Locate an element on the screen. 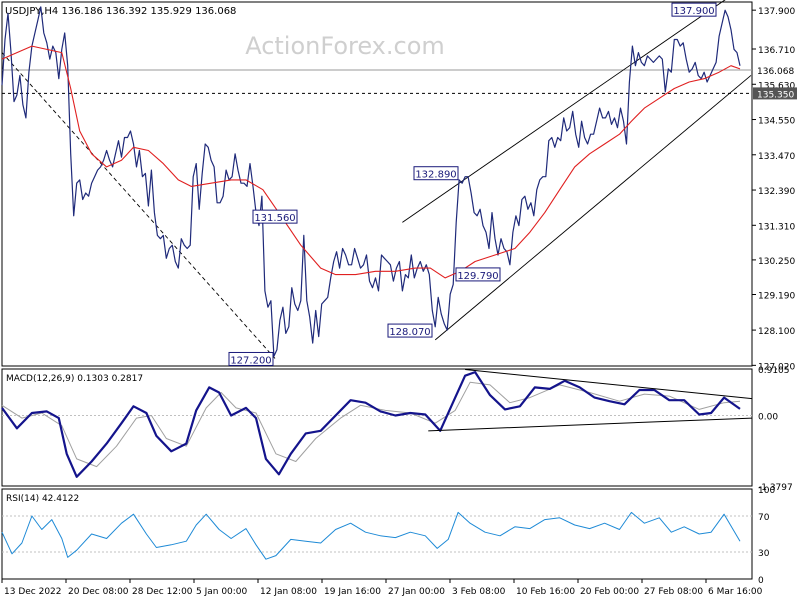 This screenshot has width=800, height=600. x-tick-label: 12 Jan 08:00 is located at coordinates (288, 592).